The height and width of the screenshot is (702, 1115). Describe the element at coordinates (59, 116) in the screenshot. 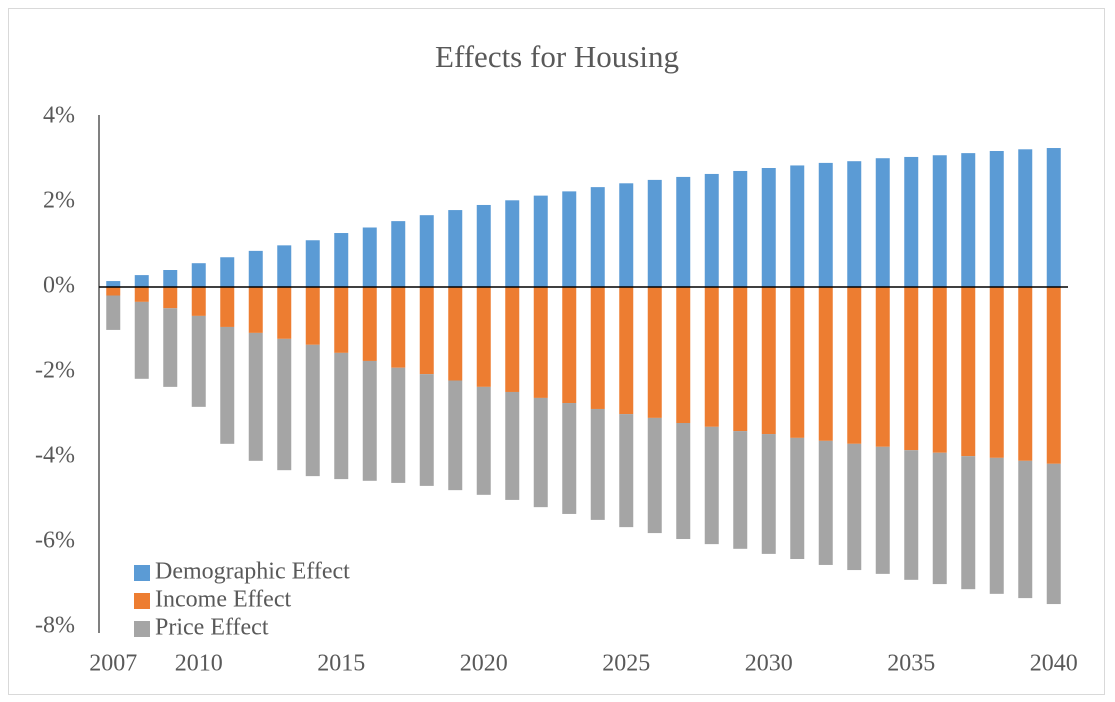

I see `y-tick-label: 4%` at that location.